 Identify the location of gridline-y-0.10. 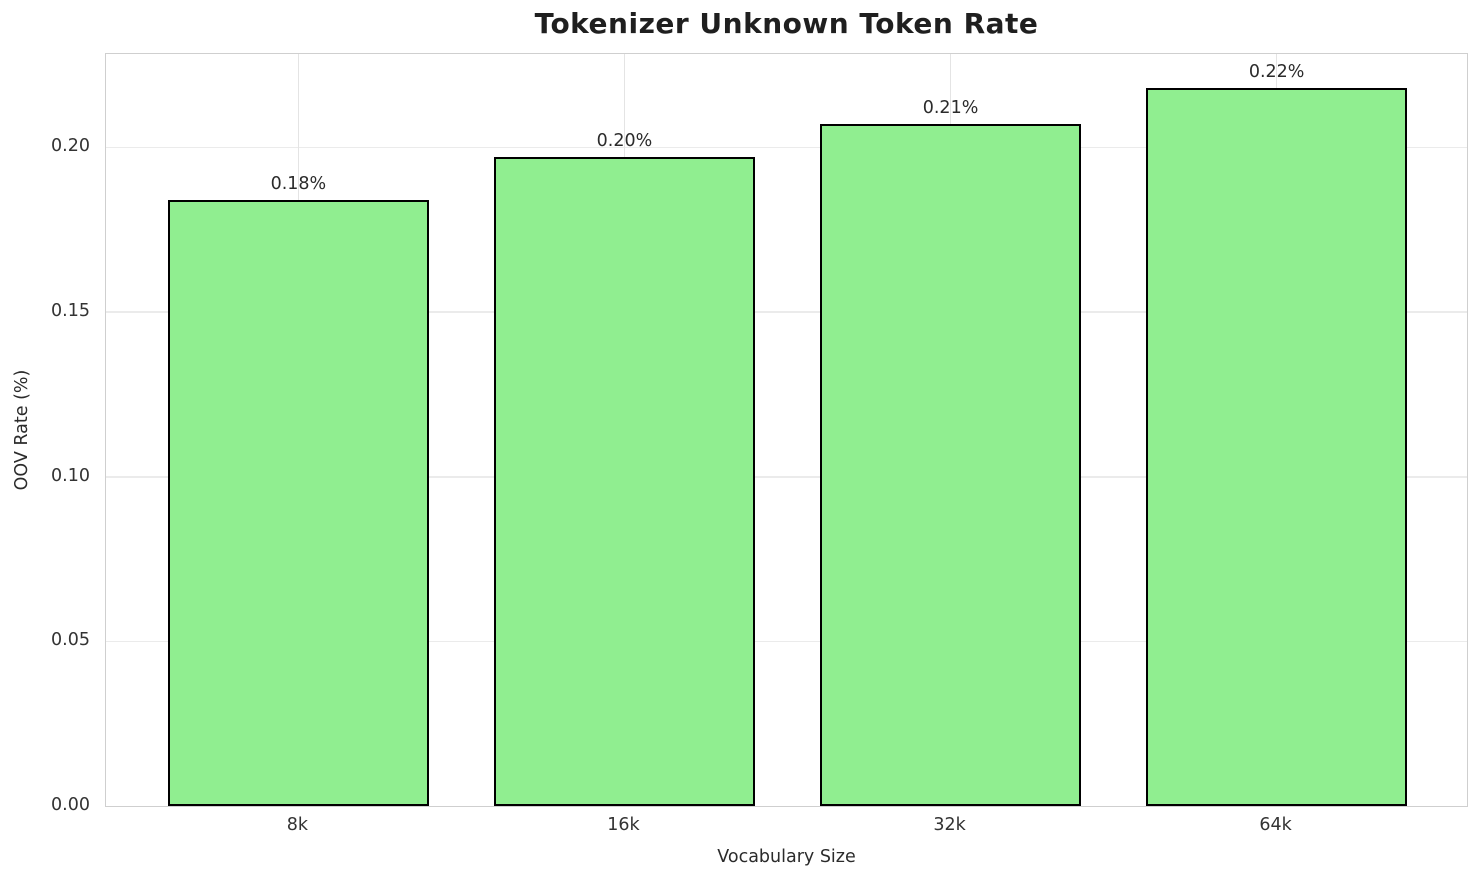
(786, 477).